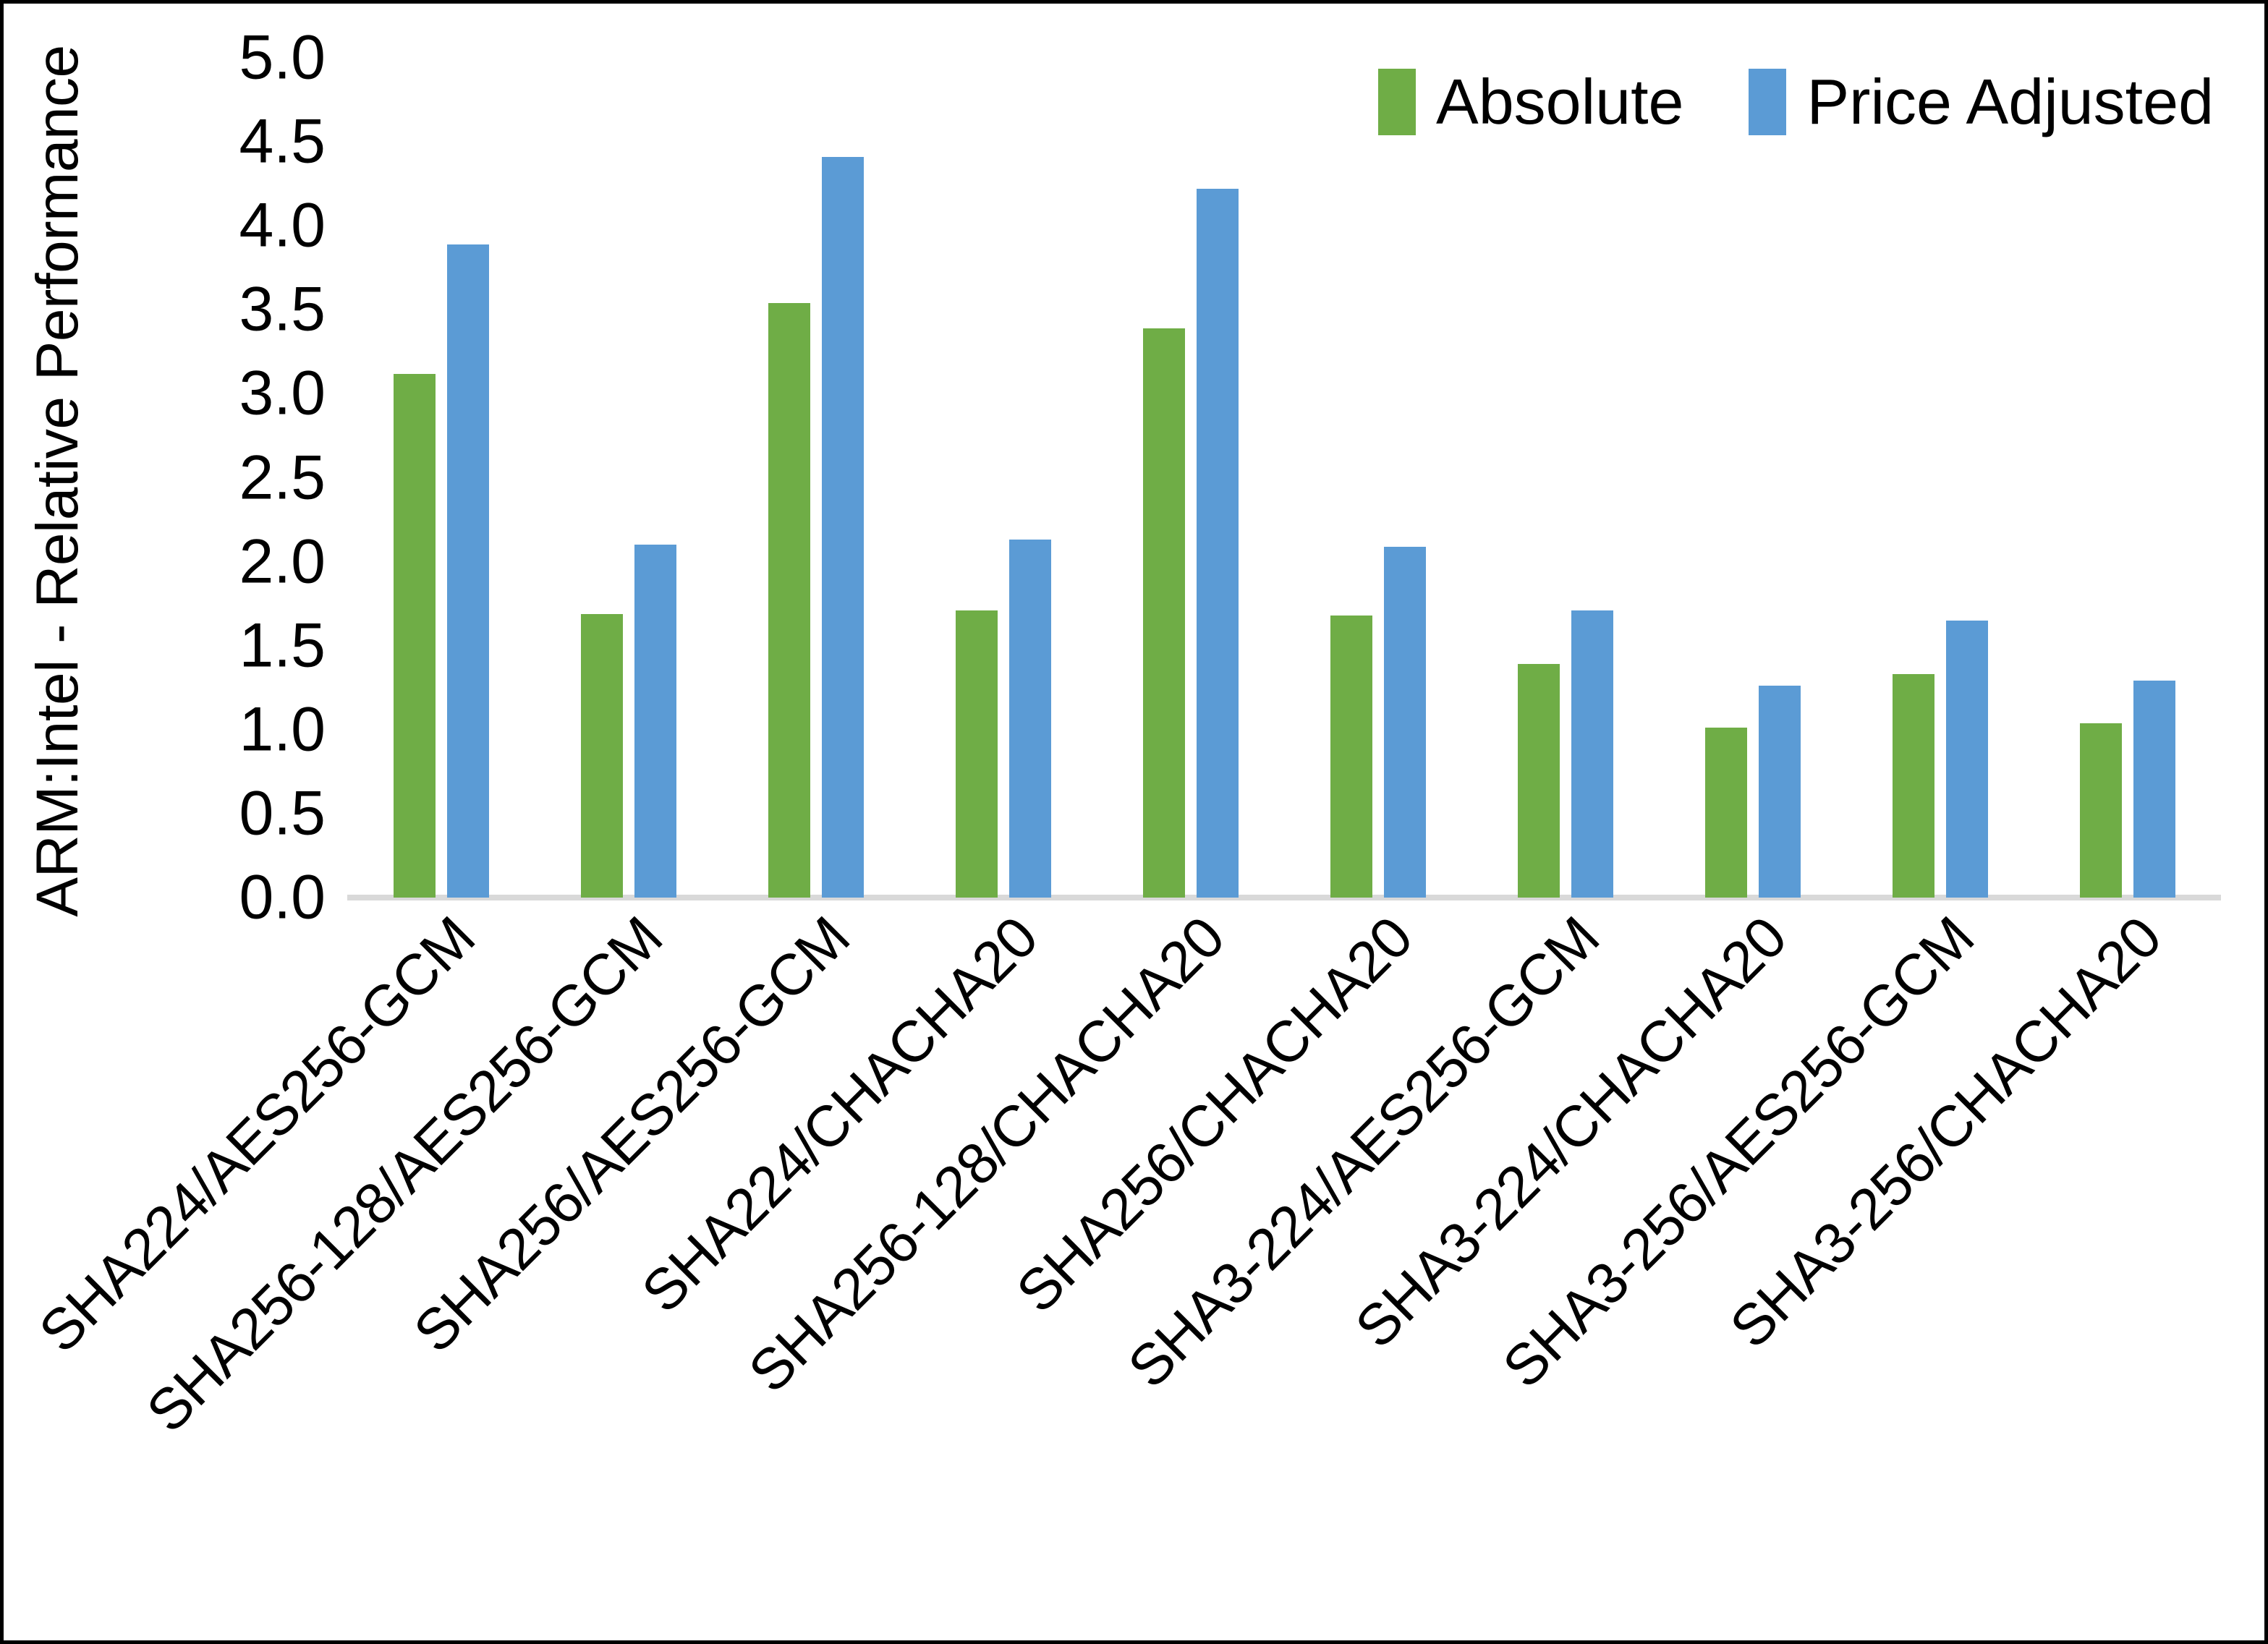 The image size is (2268, 1644). What do you see at coordinates (282, 393) in the screenshot?
I see `y-axis-tick-label: 3.0` at bounding box center [282, 393].